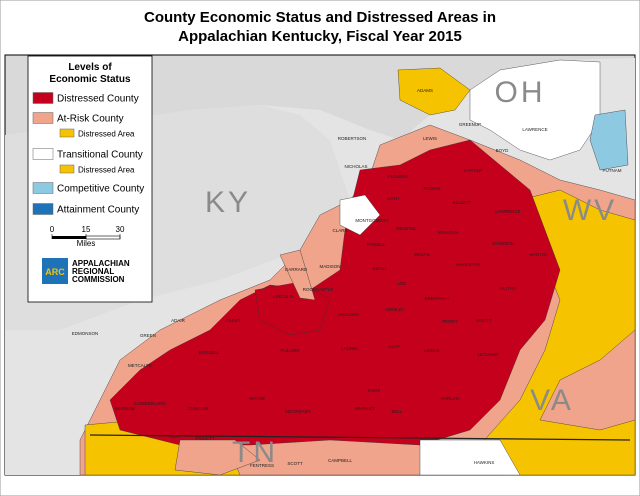  Describe the element at coordinates (430, 138) in the screenshot. I see `county-label: LEWIS` at that location.